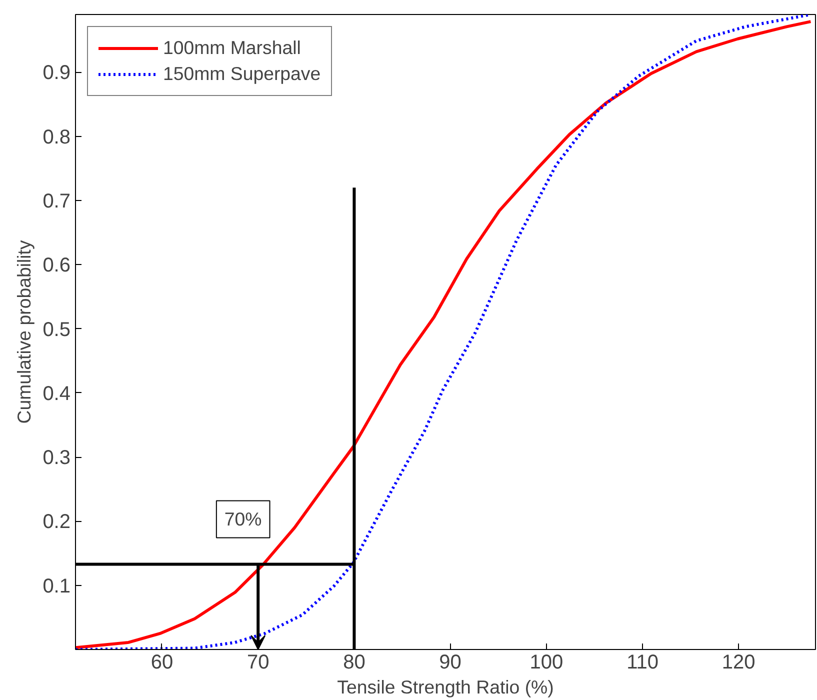 The image size is (817, 700). Describe the element at coordinates (56, 201) in the screenshot. I see `y-tick-label: 0.7` at that location.